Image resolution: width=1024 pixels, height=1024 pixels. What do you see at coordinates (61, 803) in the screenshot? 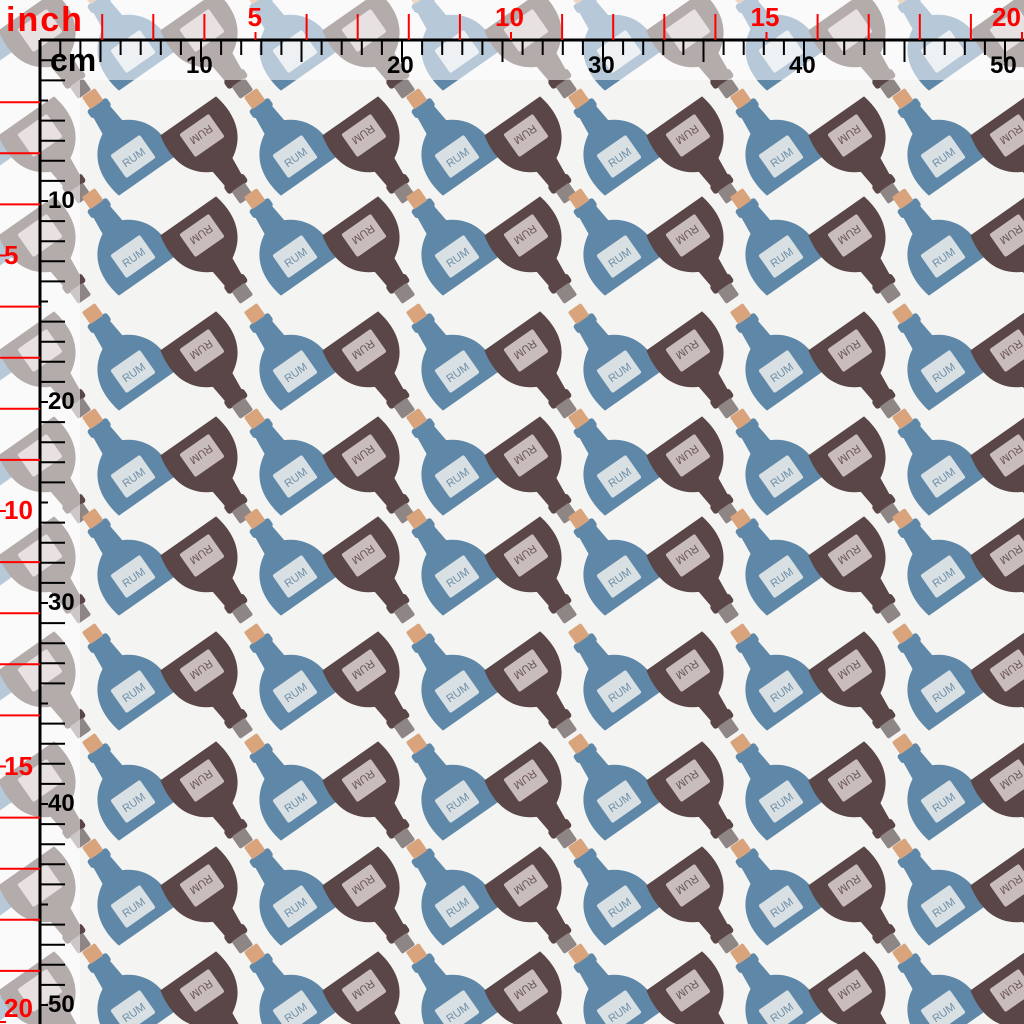
I see `cm-label-left: 40` at bounding box center [61, 803].